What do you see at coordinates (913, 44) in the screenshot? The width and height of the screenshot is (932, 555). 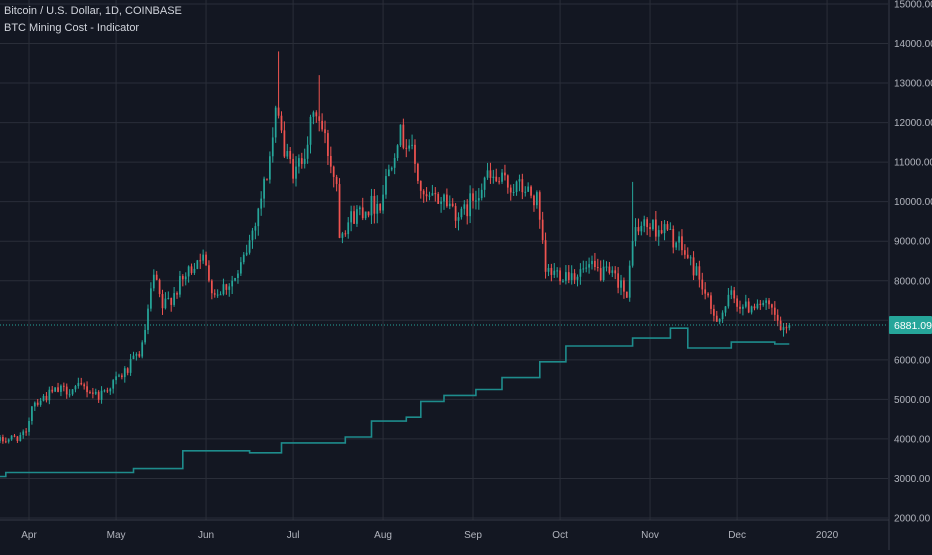 I see `y-tick-label: 14000.00` at bounding box center [913, 44].